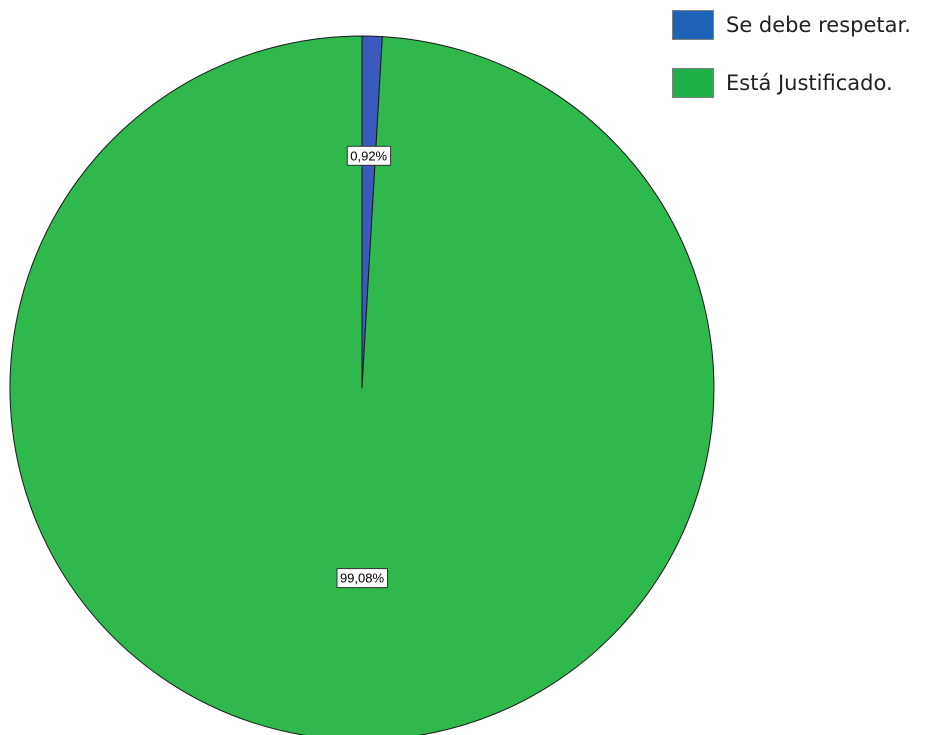  I want to click on chart-legend: Se debe respetar. Está Justificado., so click(791, 66).